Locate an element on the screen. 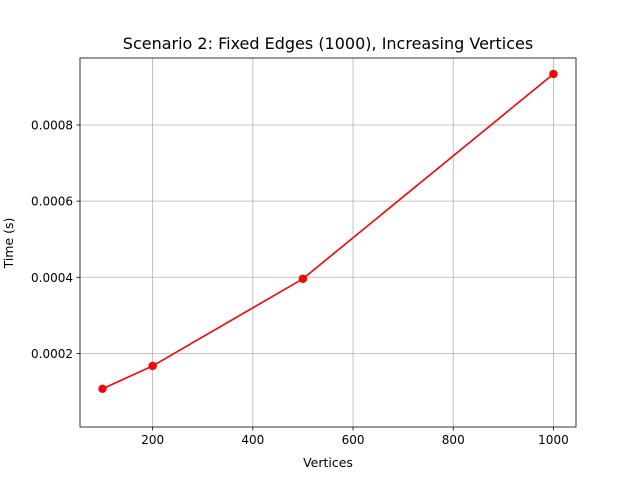  y-tick-label: 0.0004 is located at coordinates (52, 278).